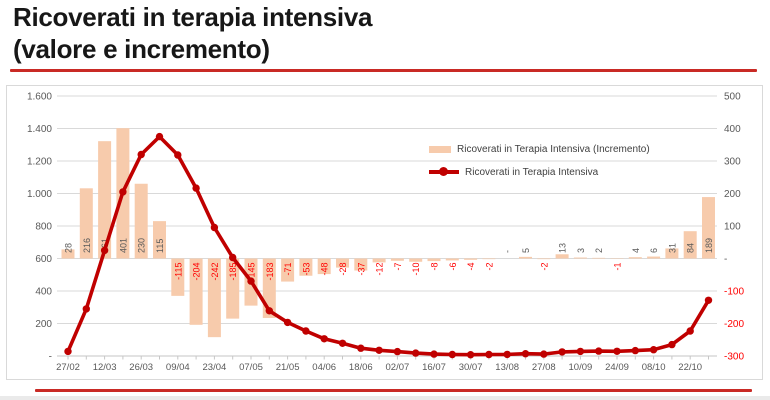 The height and width of the screenshot is (400, 770). I want to click on x-tick-label: 27/02, so click(68, 367).